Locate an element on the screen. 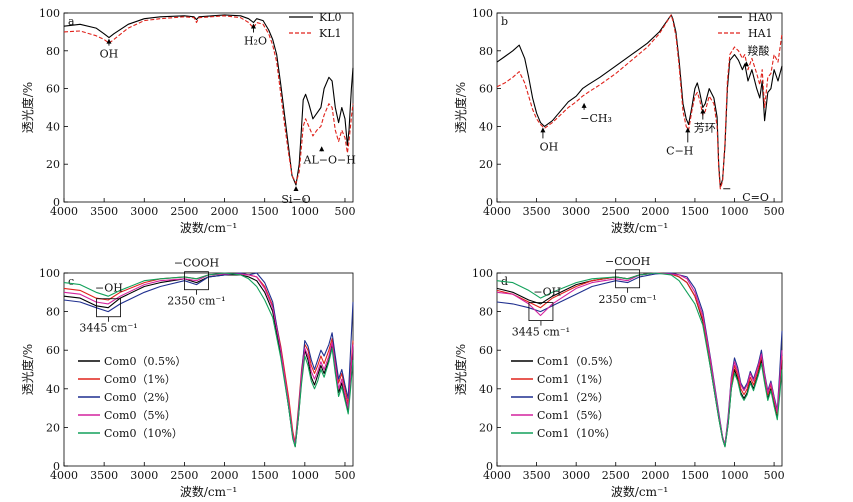 This screenshot has width=853, height=502. series-line-ha1 is located at coordinates (639, 102).